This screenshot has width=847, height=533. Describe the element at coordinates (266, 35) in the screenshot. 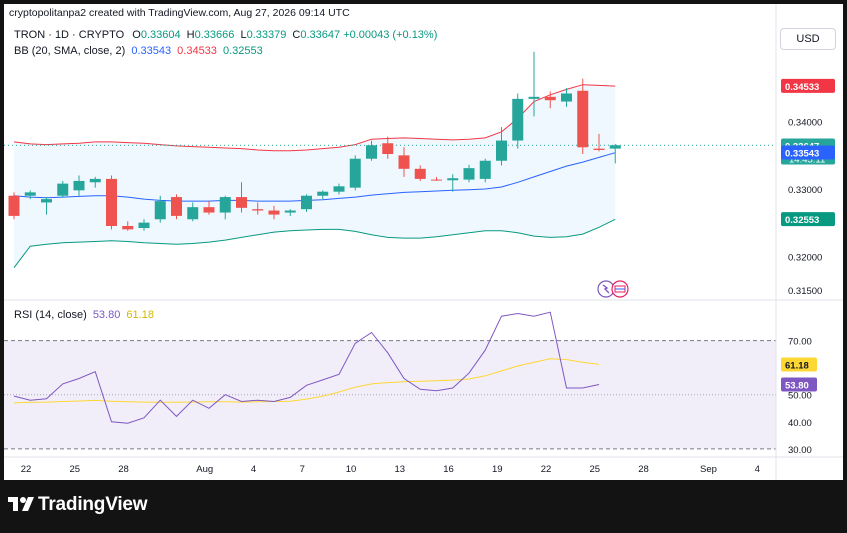

I see `low-value: 0.33379` at that location.